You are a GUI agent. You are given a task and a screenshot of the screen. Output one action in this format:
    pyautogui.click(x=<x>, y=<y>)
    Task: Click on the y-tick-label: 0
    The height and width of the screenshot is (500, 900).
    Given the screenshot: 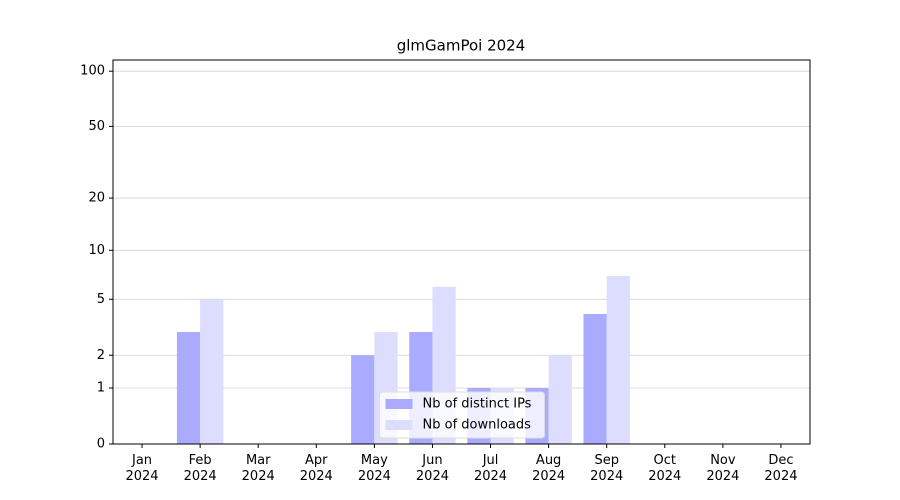 What is the action you would take?
    pyautogui.click(x=101, y=444)
    